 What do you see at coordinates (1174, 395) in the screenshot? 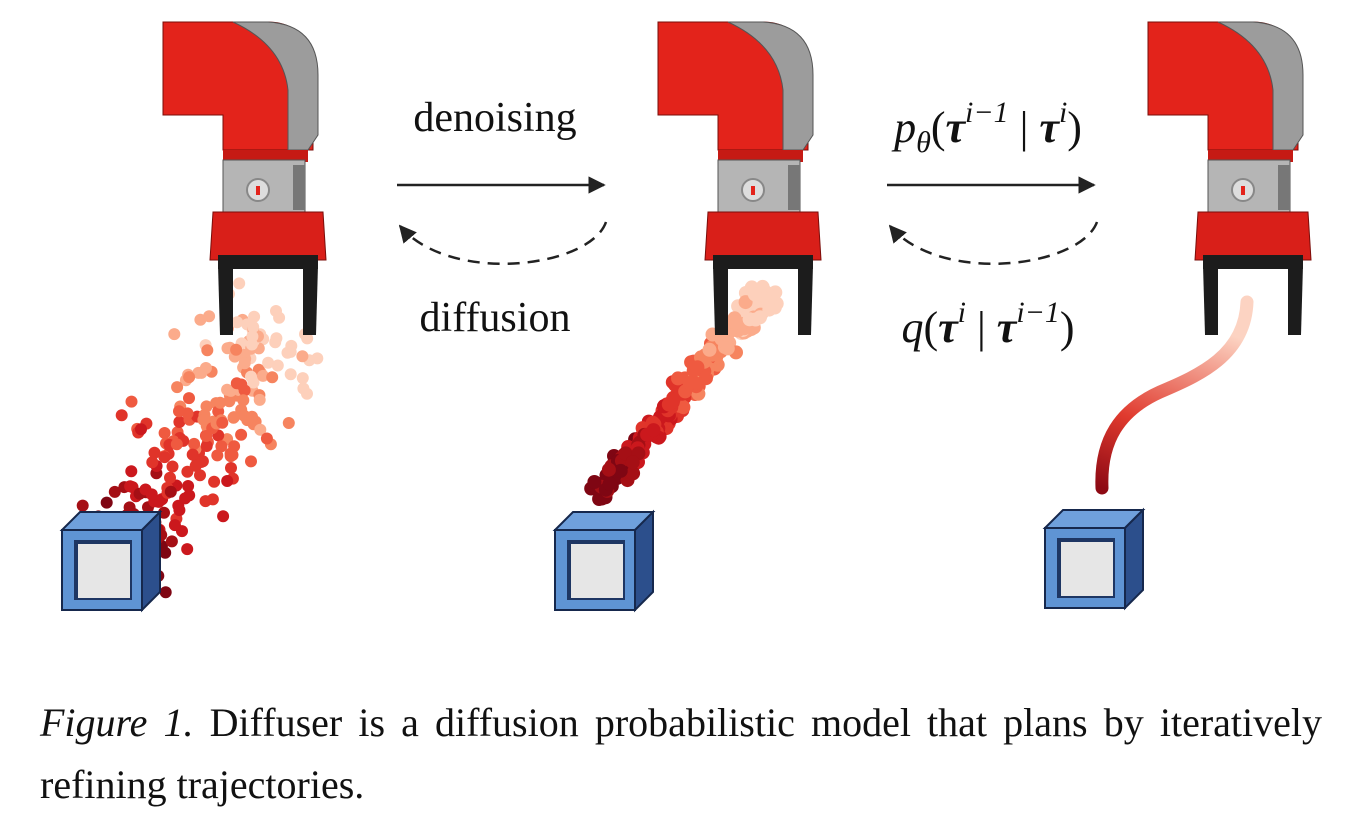
I see `denoised-trajectory` at bounding box center [1174, 395].